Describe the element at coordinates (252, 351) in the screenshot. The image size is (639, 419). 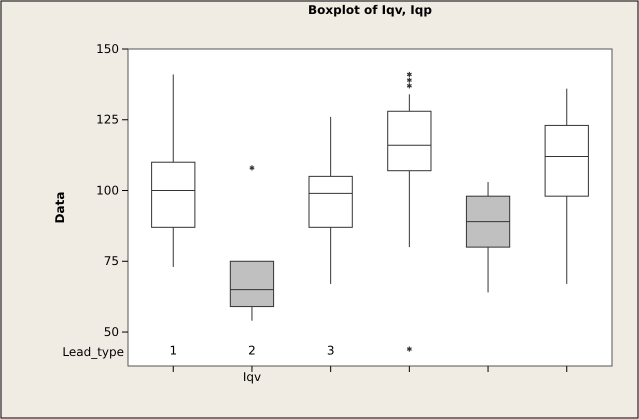
I see `x-tick-label: 2` at that location.